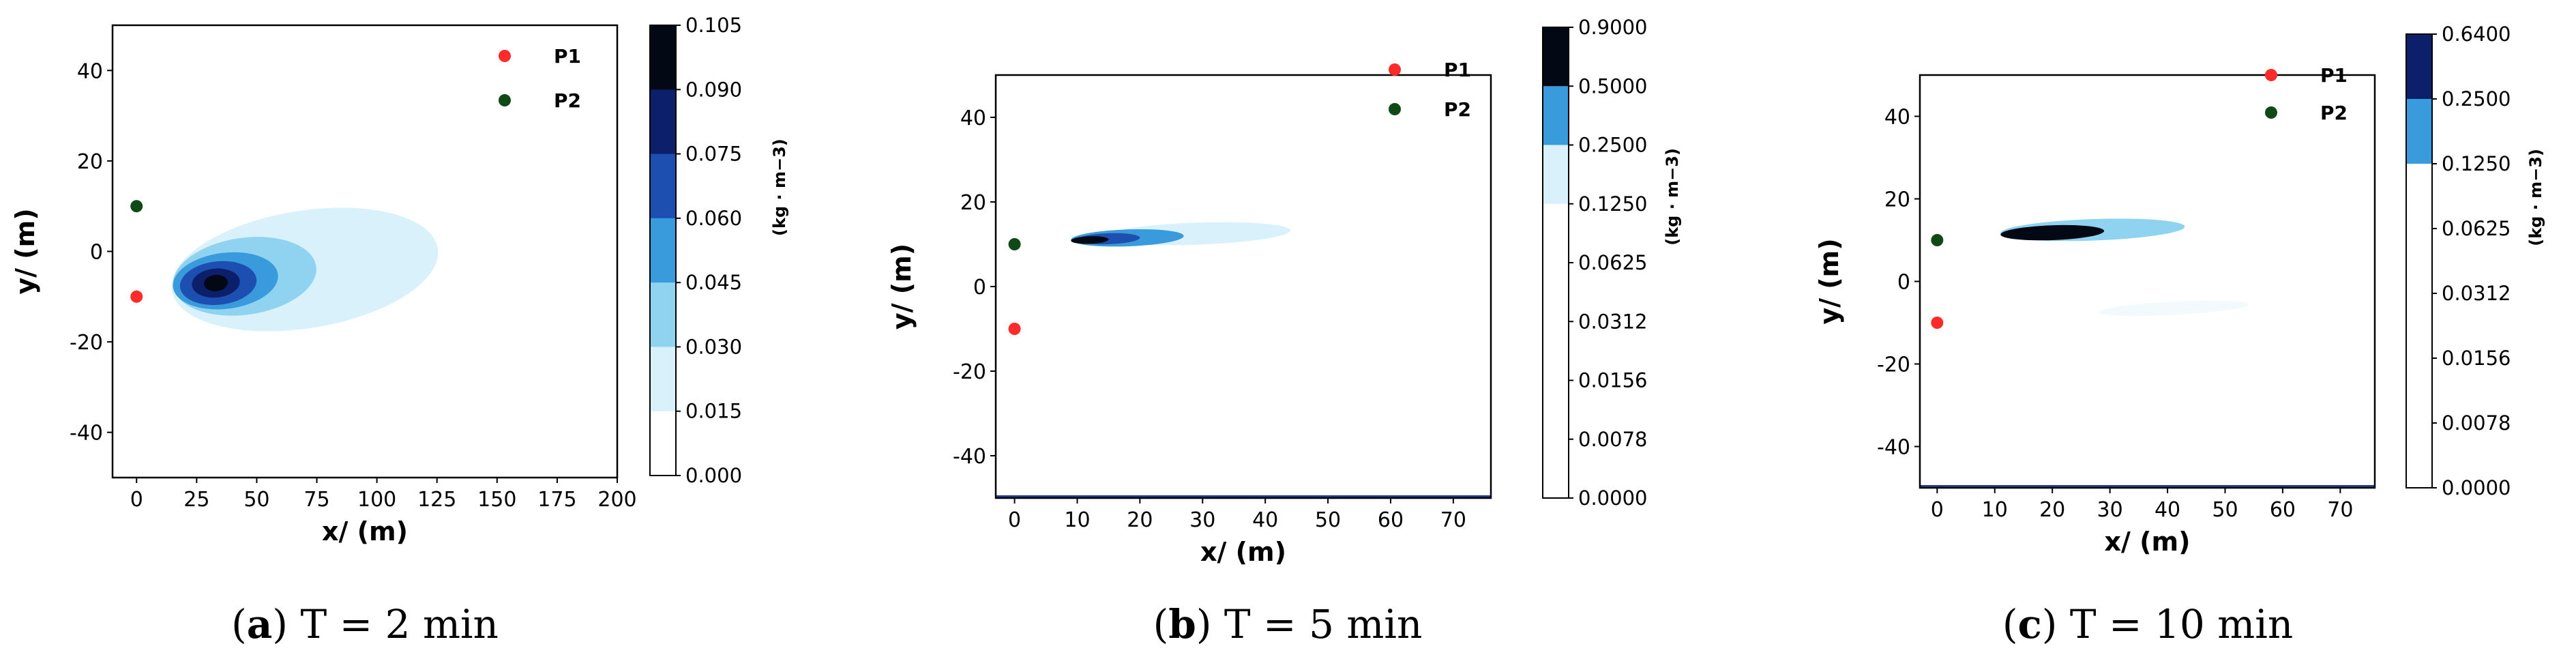 The width and height of the screenshot is (2576, 657). What do you see at coordinates (1937, 240) in the screenshot?
I see `point-p2` at bounding box center [1937, 240].